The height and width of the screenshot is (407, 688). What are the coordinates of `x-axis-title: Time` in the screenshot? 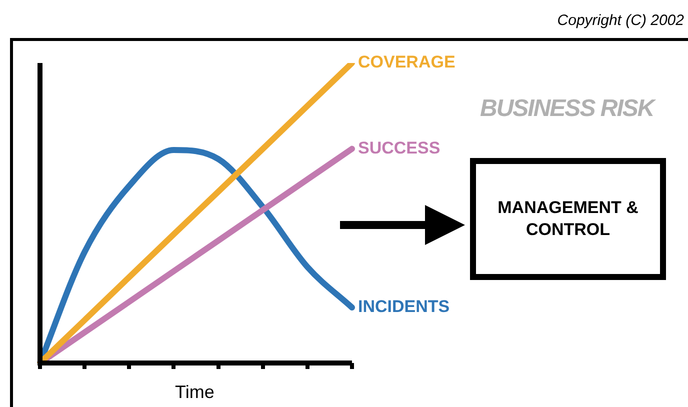 It's located at (194, 392).